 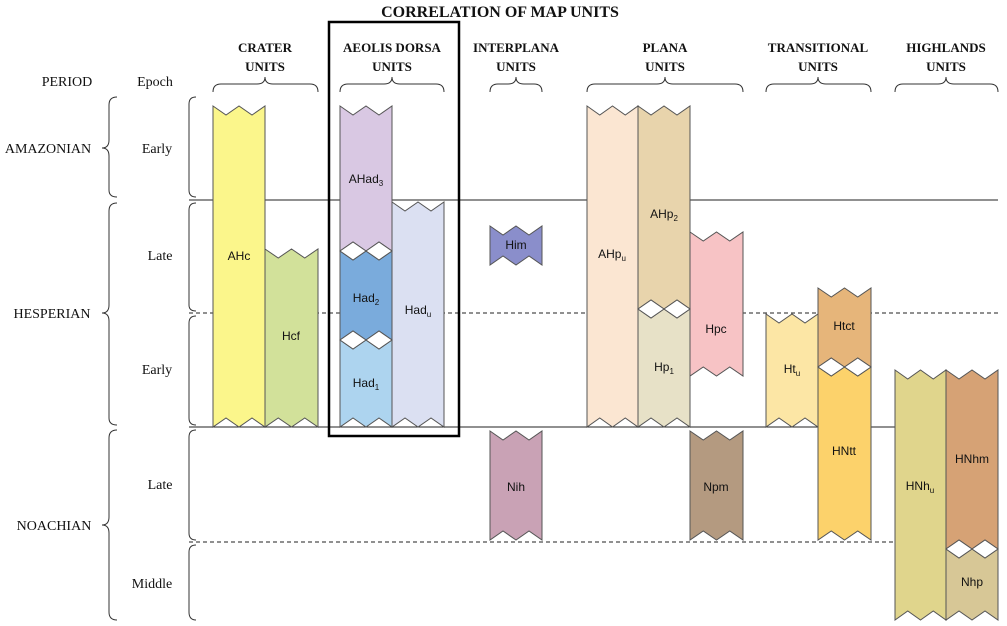 I want to click on unit-label-Nih: Nih, so click(x=516, y=487).